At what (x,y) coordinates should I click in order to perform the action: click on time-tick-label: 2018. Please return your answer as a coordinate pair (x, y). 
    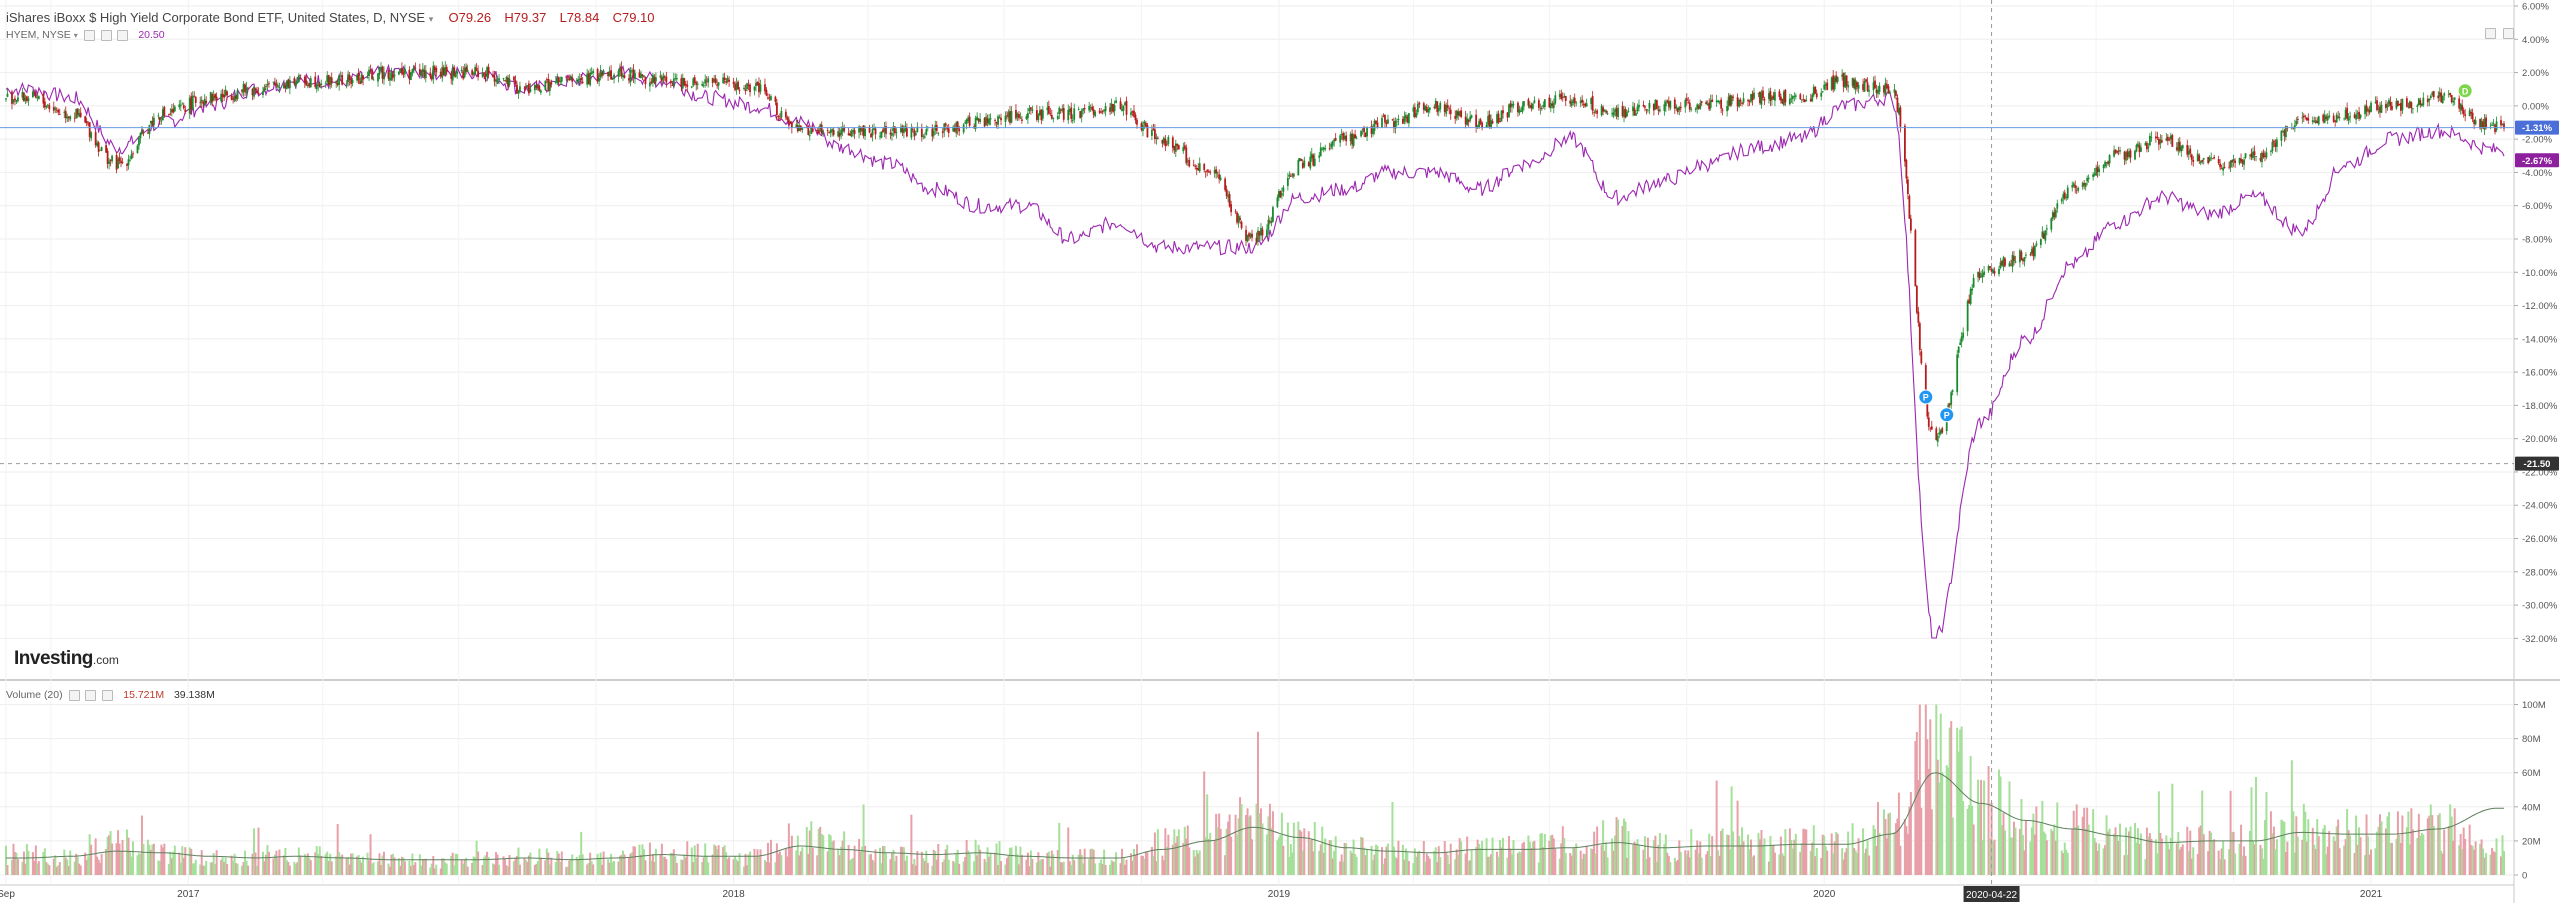
    Looking at the image, I should click on (733, 894).